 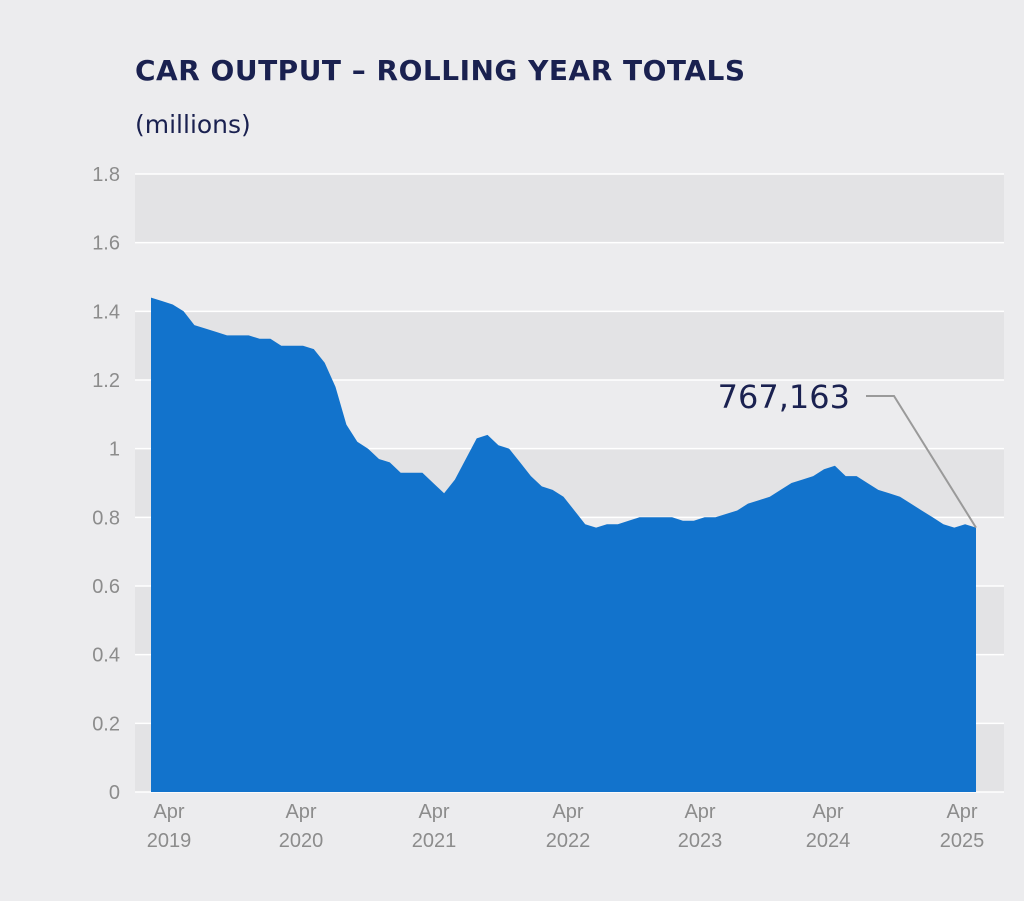 What do you see at coordinates (106, 724) in the screenshot?
I see `y-tick-label: 0.2` at bounding box center [106, 724].